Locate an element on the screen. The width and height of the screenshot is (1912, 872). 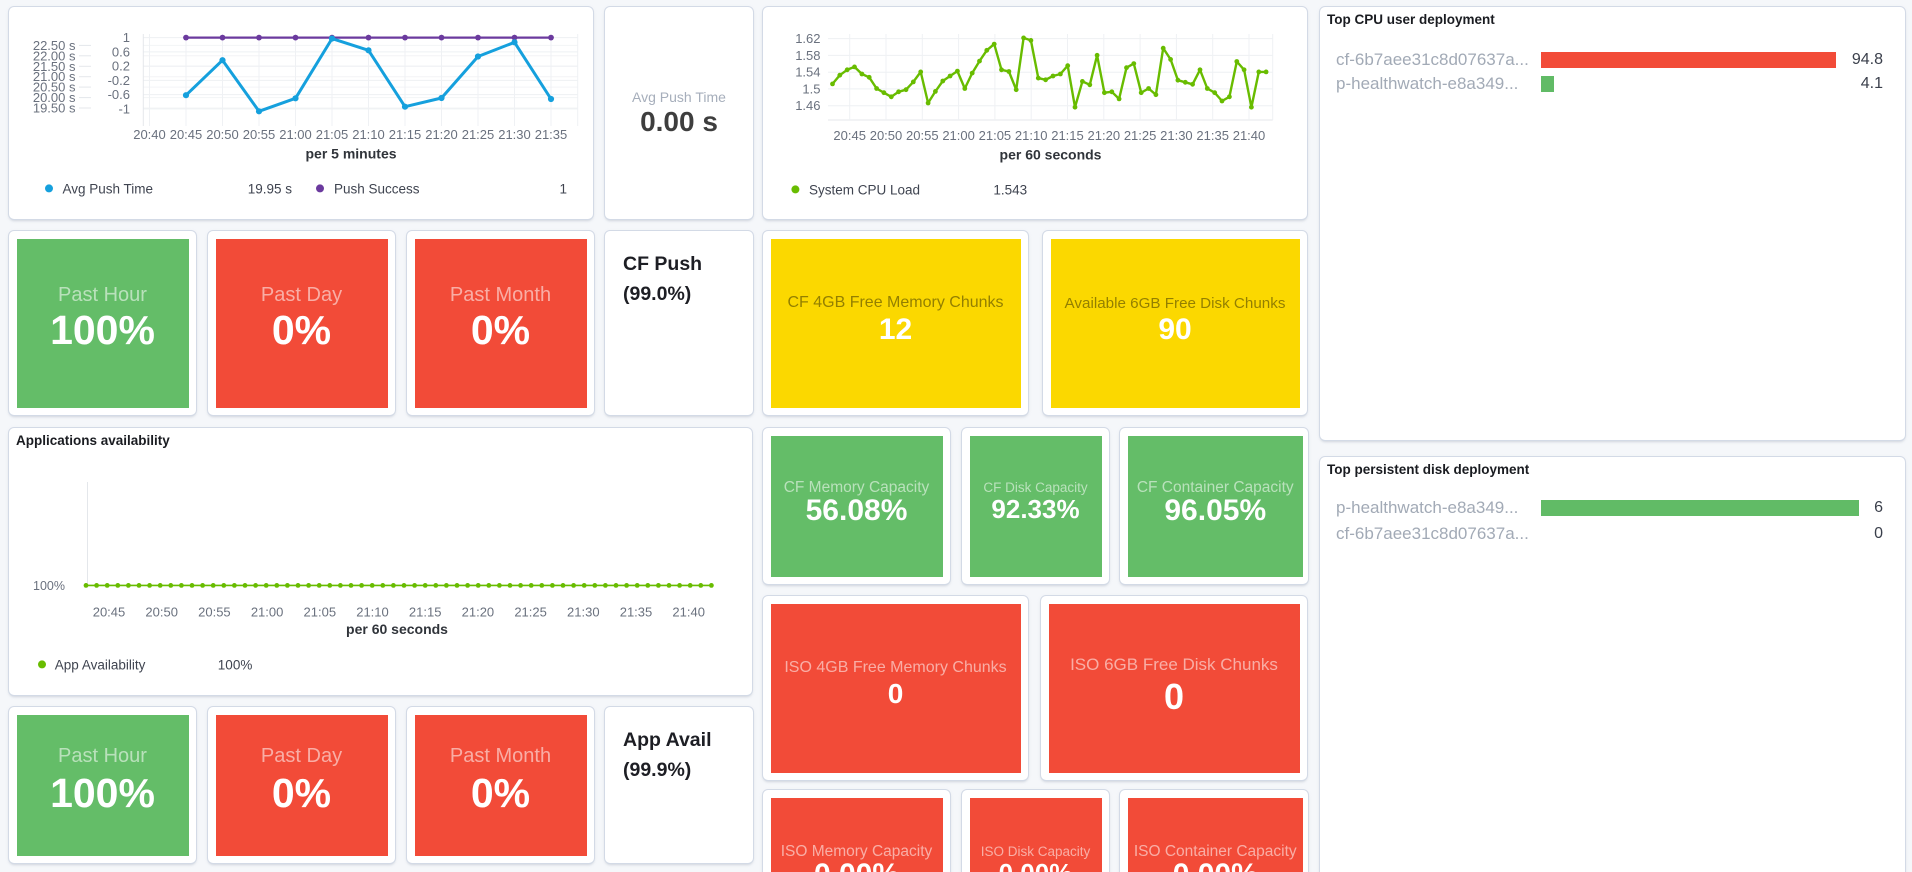
svg-text: -0.2 is located at coordinates (119, 80).